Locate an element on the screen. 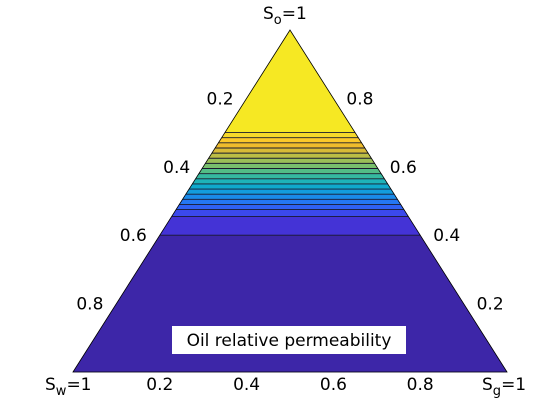  title-box is located at coordinates (289, 340).